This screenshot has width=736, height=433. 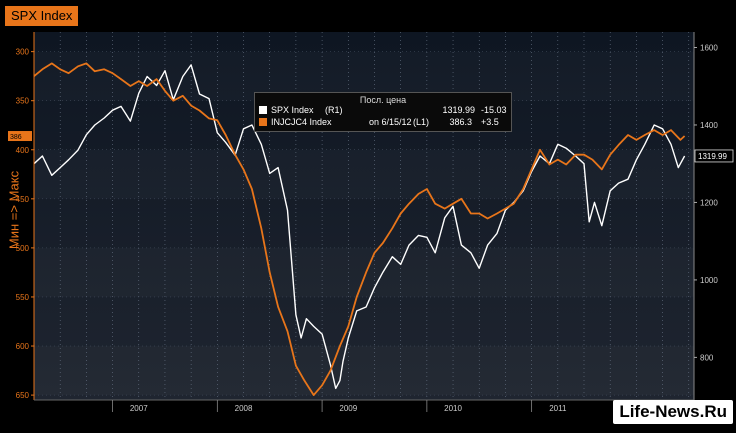 I want to click on legend-row-spx: SPX Index (R1) 1319.99 -15.03, so click(x=383, y=111).